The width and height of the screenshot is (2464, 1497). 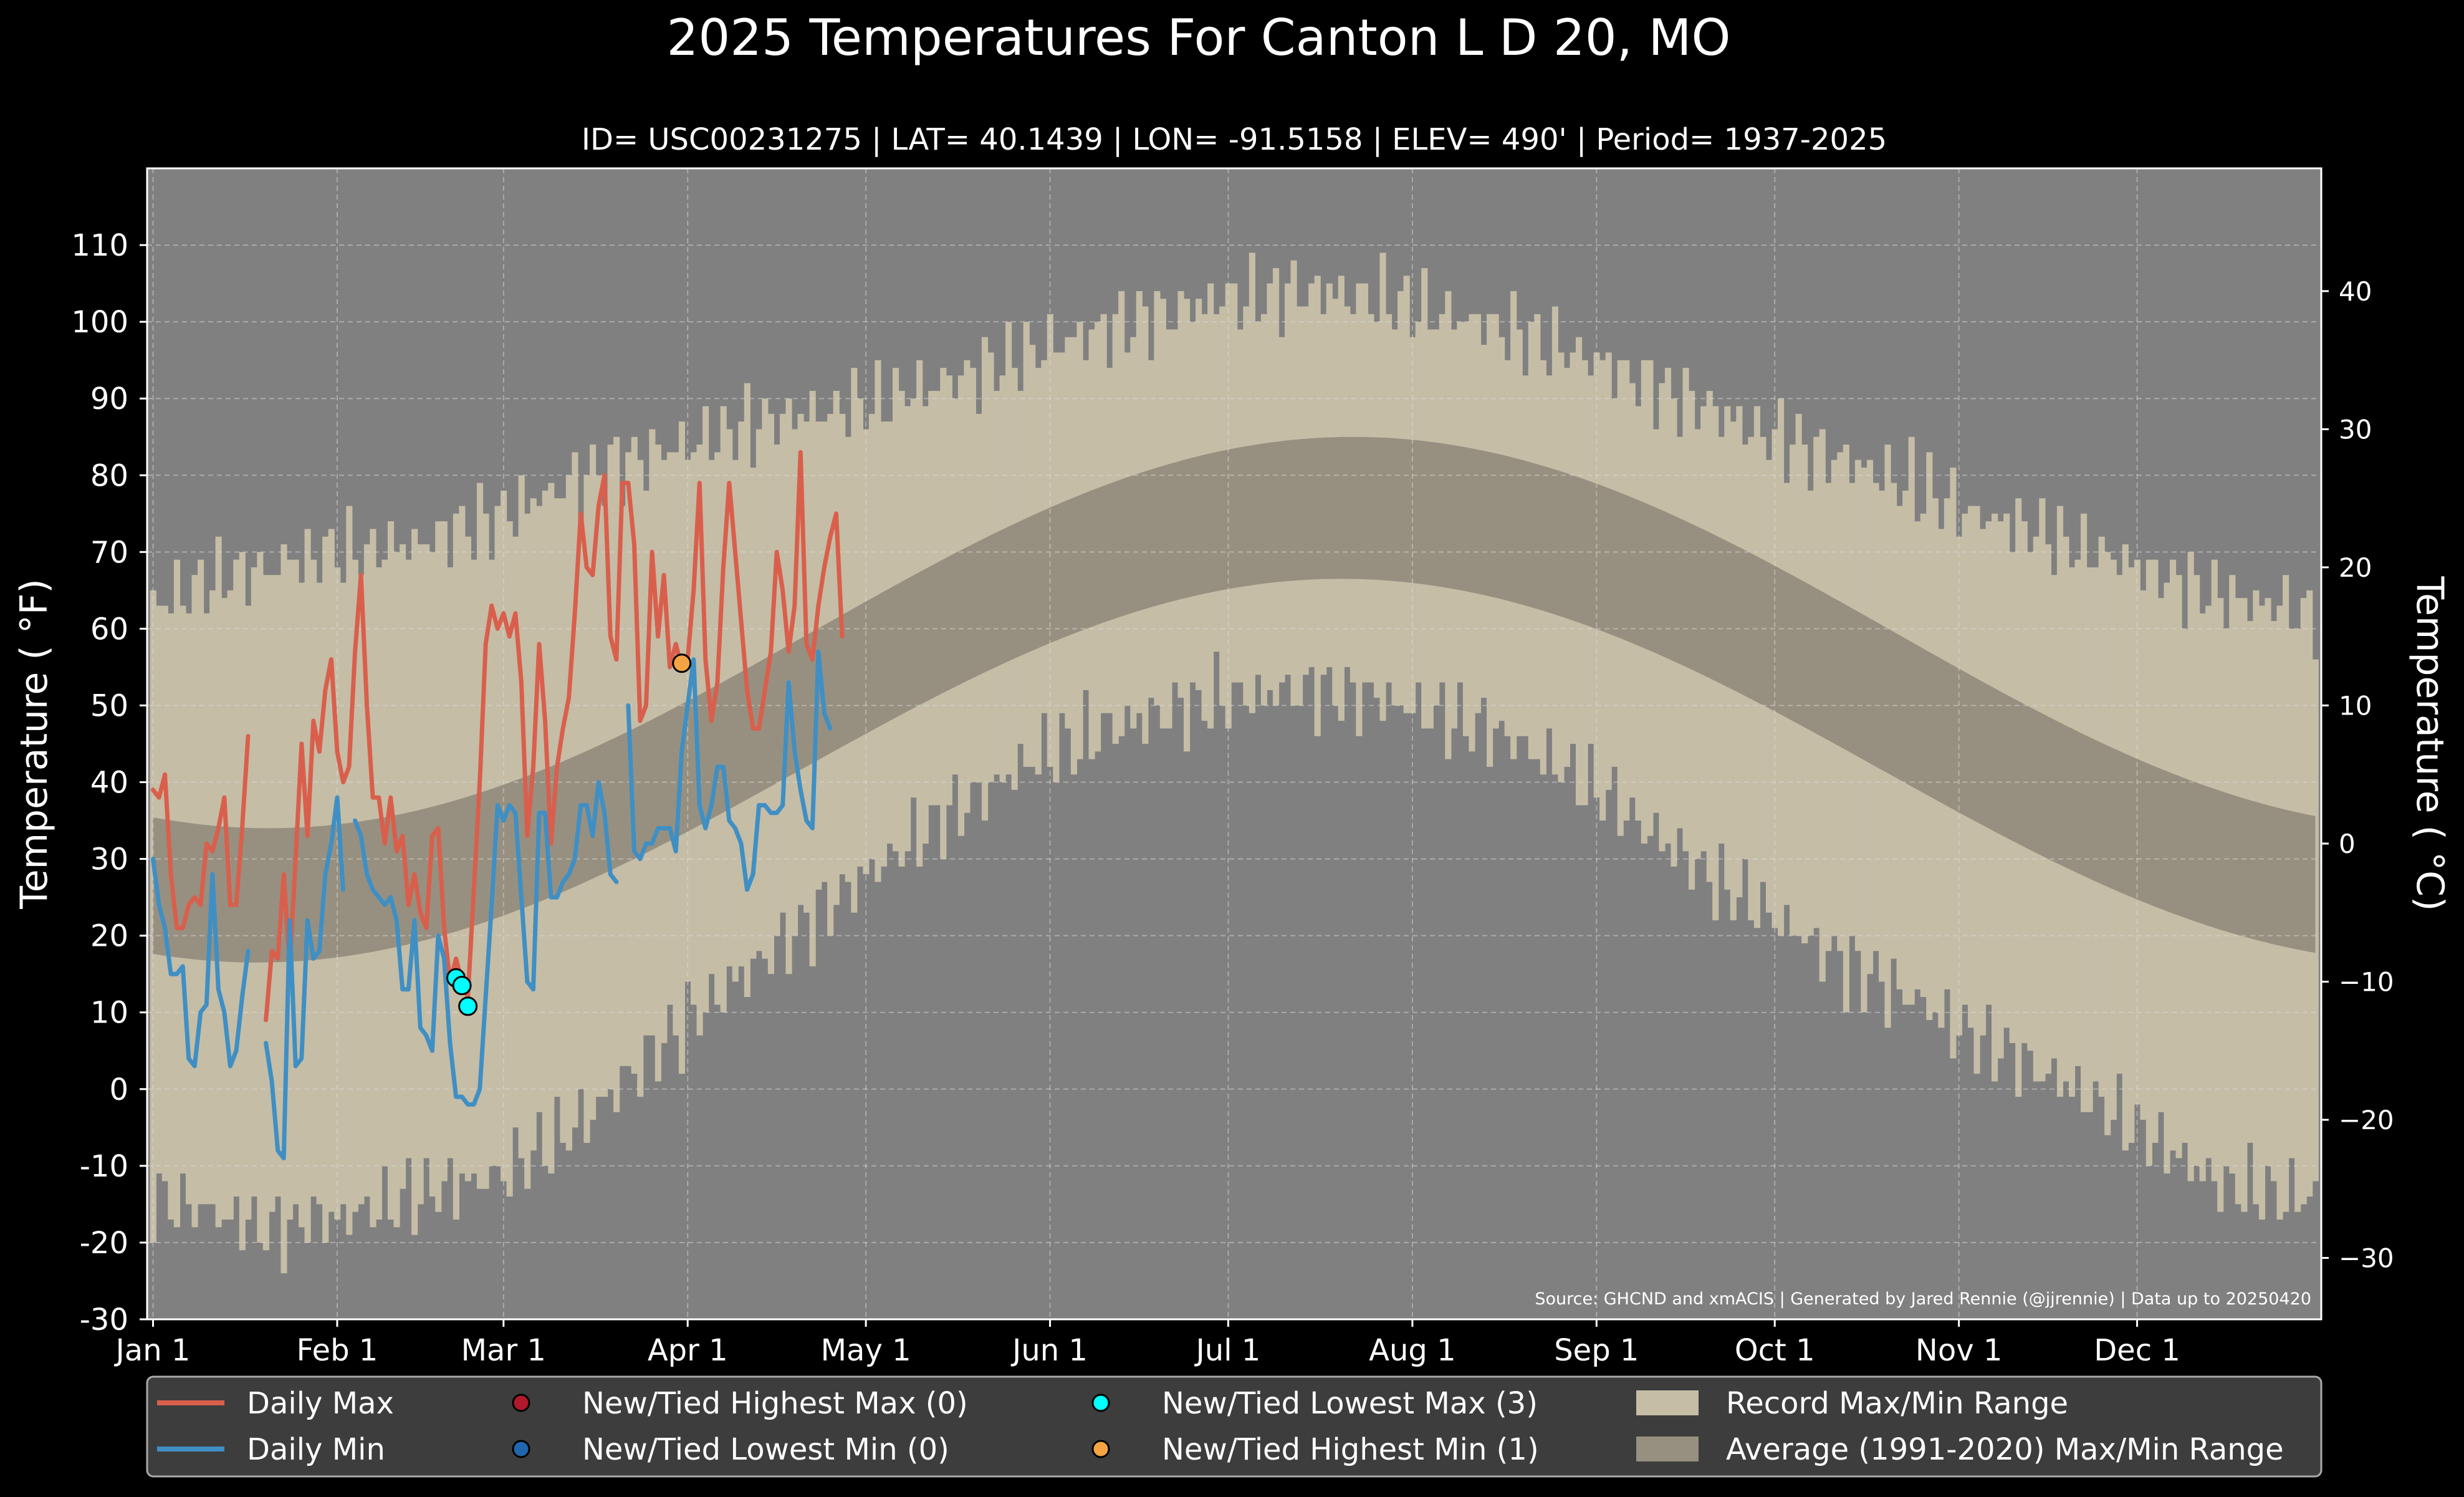 I want to click on y-tick-label: -10, so click(x=104, y=1166).